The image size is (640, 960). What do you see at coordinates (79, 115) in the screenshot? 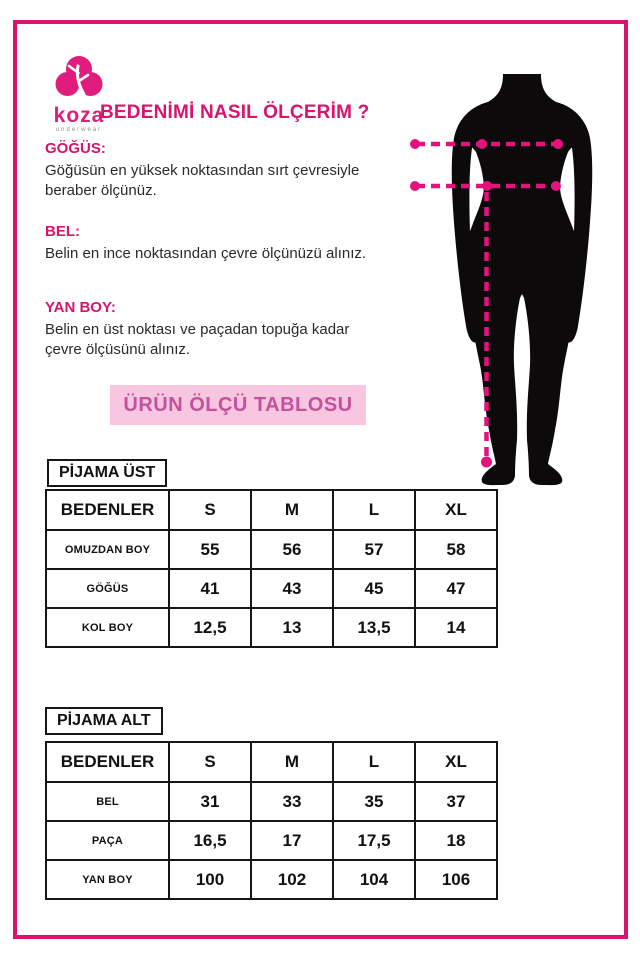
I see `brand-name: koza` at bounding box center [79, 115].